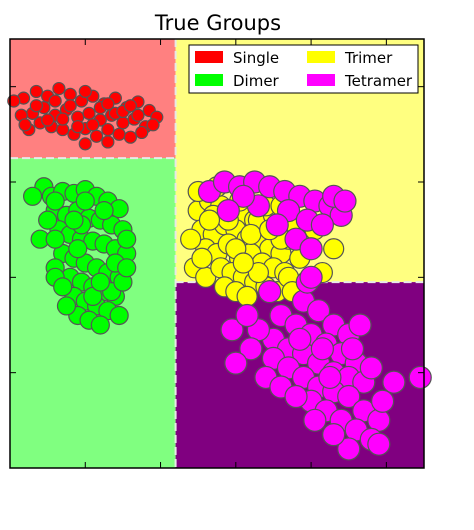 This screenshot has width=474, height=530. Describe the element at coordinates (321, 80) in the screenshot. I see `legend-swatch-tetramer` at that location.